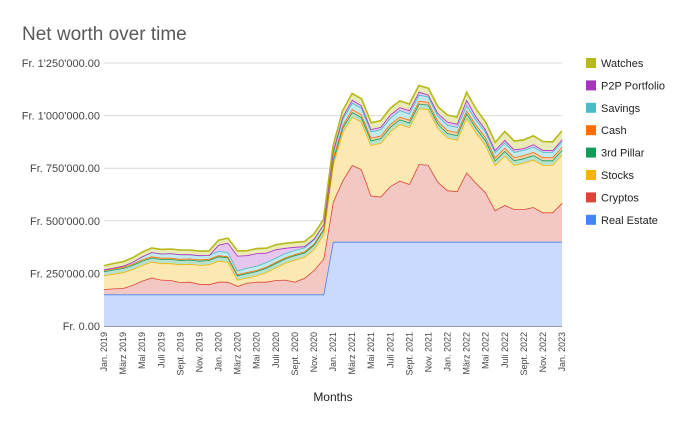  I want to click on legend-label: 3rd Pillar, so click(623, 154).